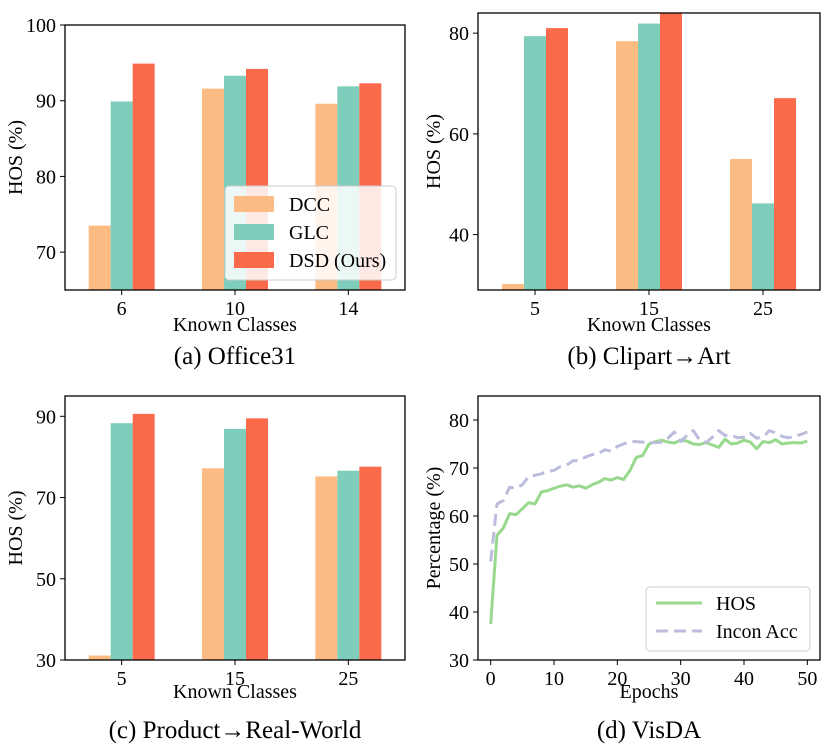 This screenshot has height=752, width=830. I want to click on panel-caption: (b) Clipart→Art, so click(648, 356).